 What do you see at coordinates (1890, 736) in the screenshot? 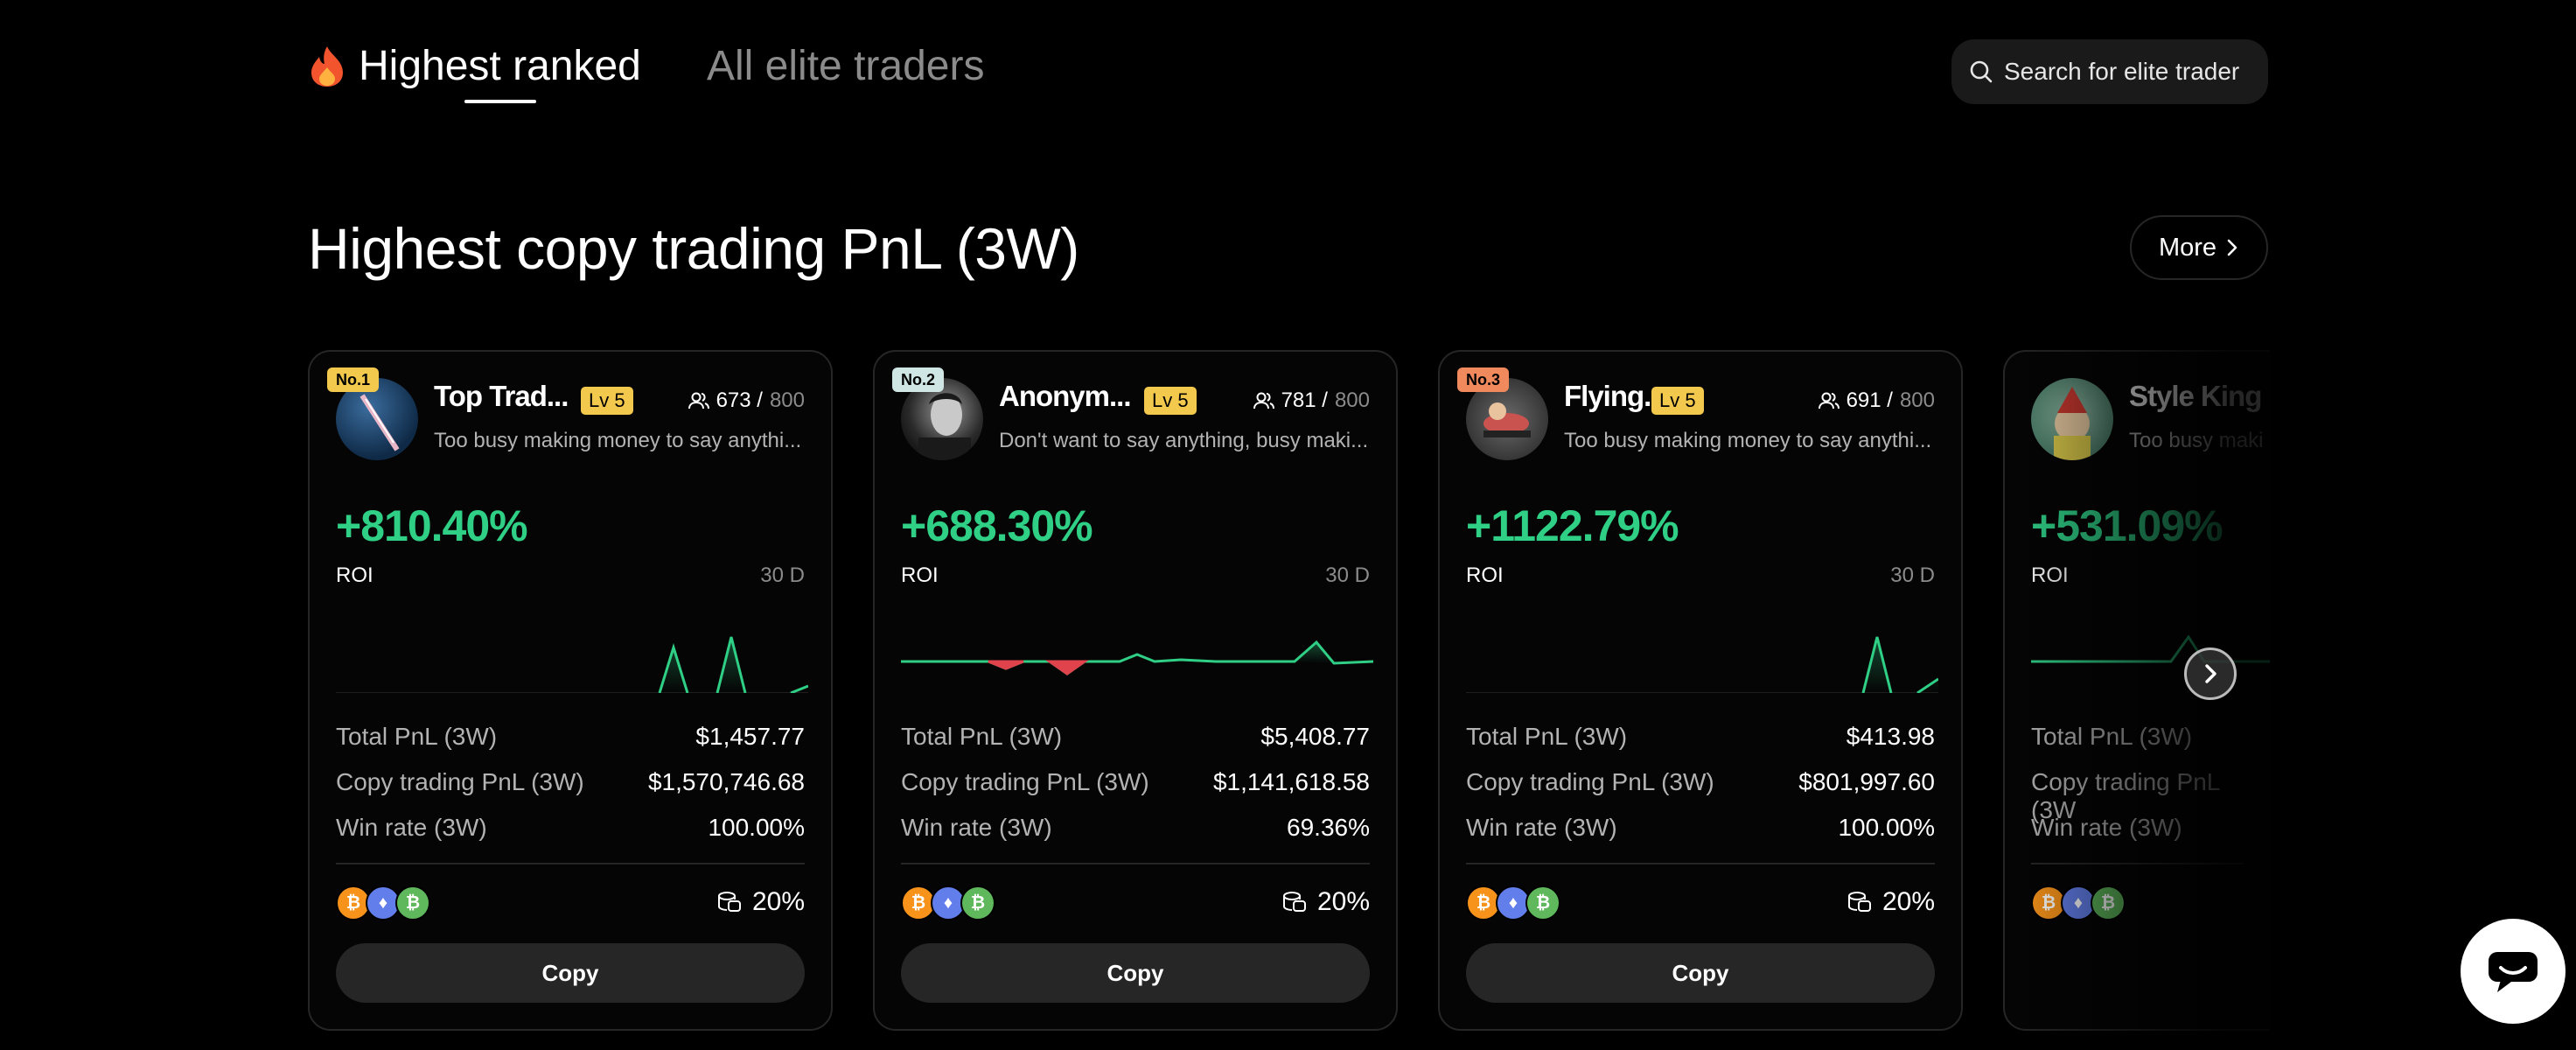
I see `total-pnl-value: $413.98` at bounding box center [1890, 736].